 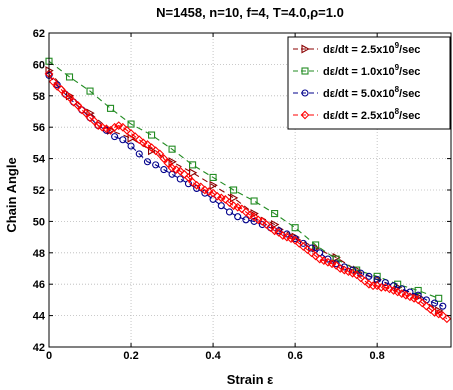 What do you see at coordinates (39, 285) in the screenshot?
I see `y-tick-label: 46` at bounding box center [39, 285].